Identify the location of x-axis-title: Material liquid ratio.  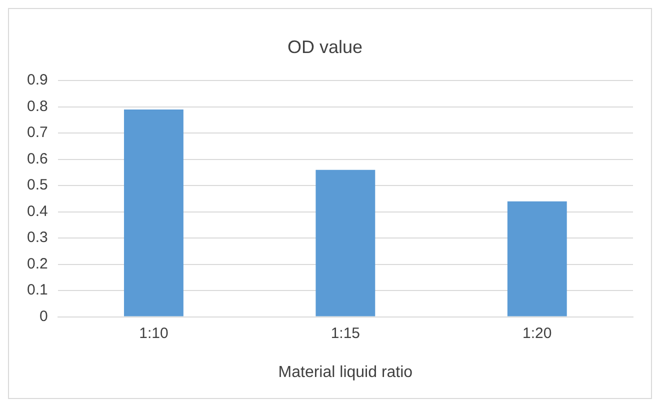
(345, 372).